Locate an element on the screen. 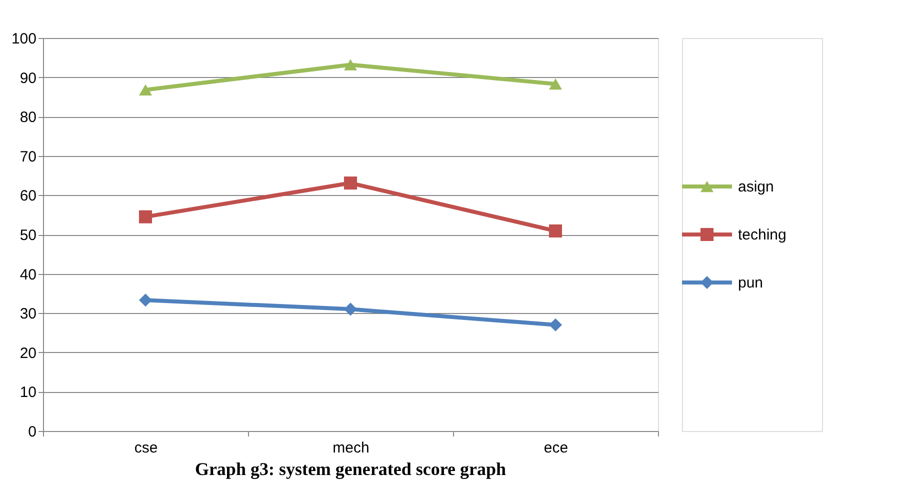 This screenshot has width=897, height=495. legend-label: teching is located at coordinates (762, 235).